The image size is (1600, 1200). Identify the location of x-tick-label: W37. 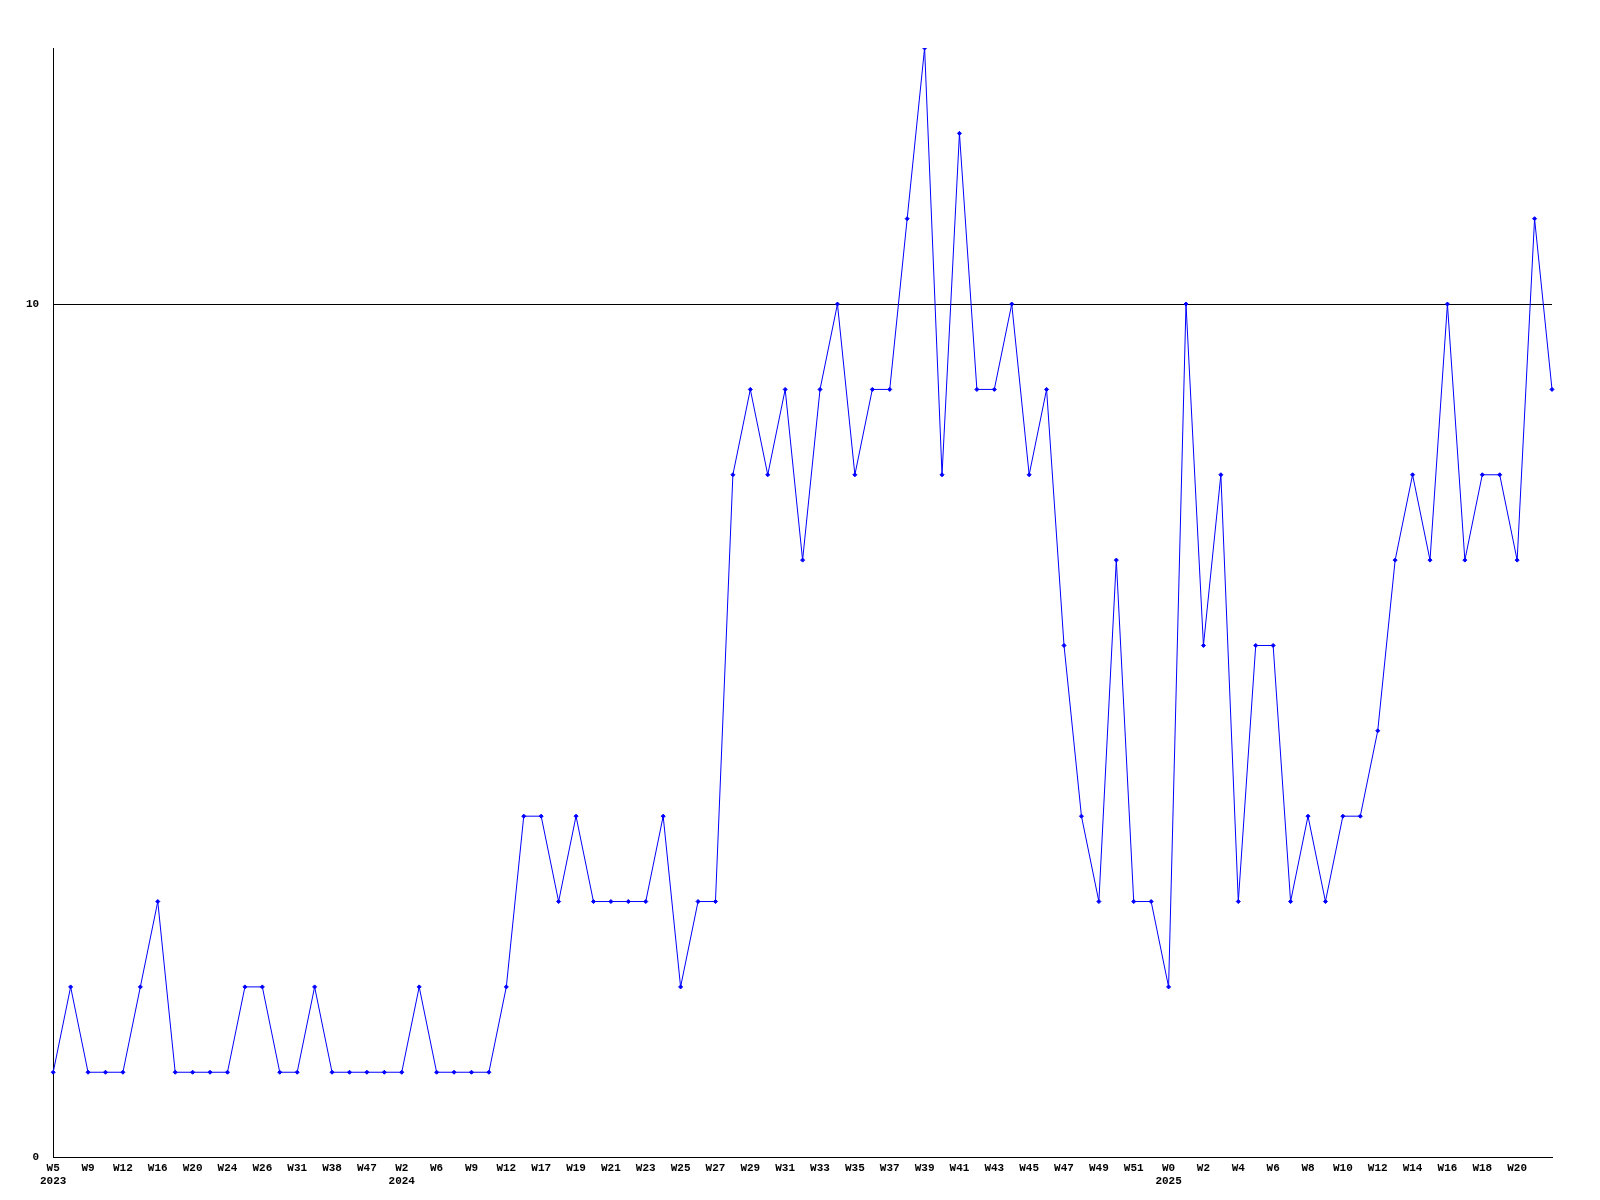
(889, 1167).